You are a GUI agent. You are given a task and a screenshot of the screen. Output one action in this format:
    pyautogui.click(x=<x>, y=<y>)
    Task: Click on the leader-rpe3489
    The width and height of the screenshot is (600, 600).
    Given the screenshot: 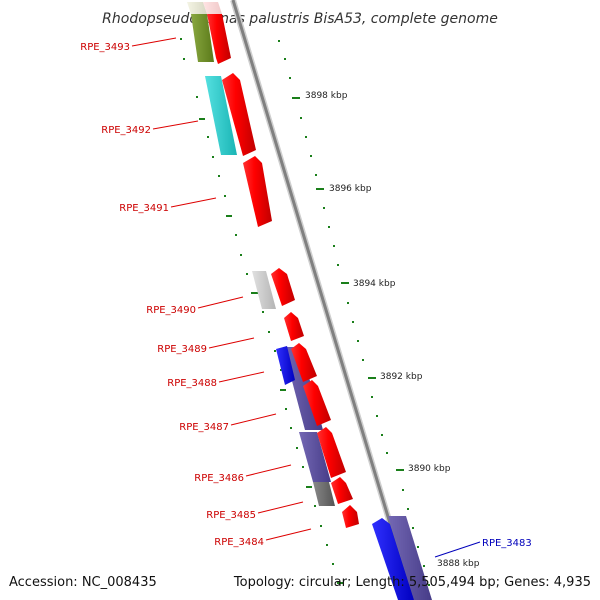 What is the action you would take?
    pyautogui.click(x=231, y=343)
    